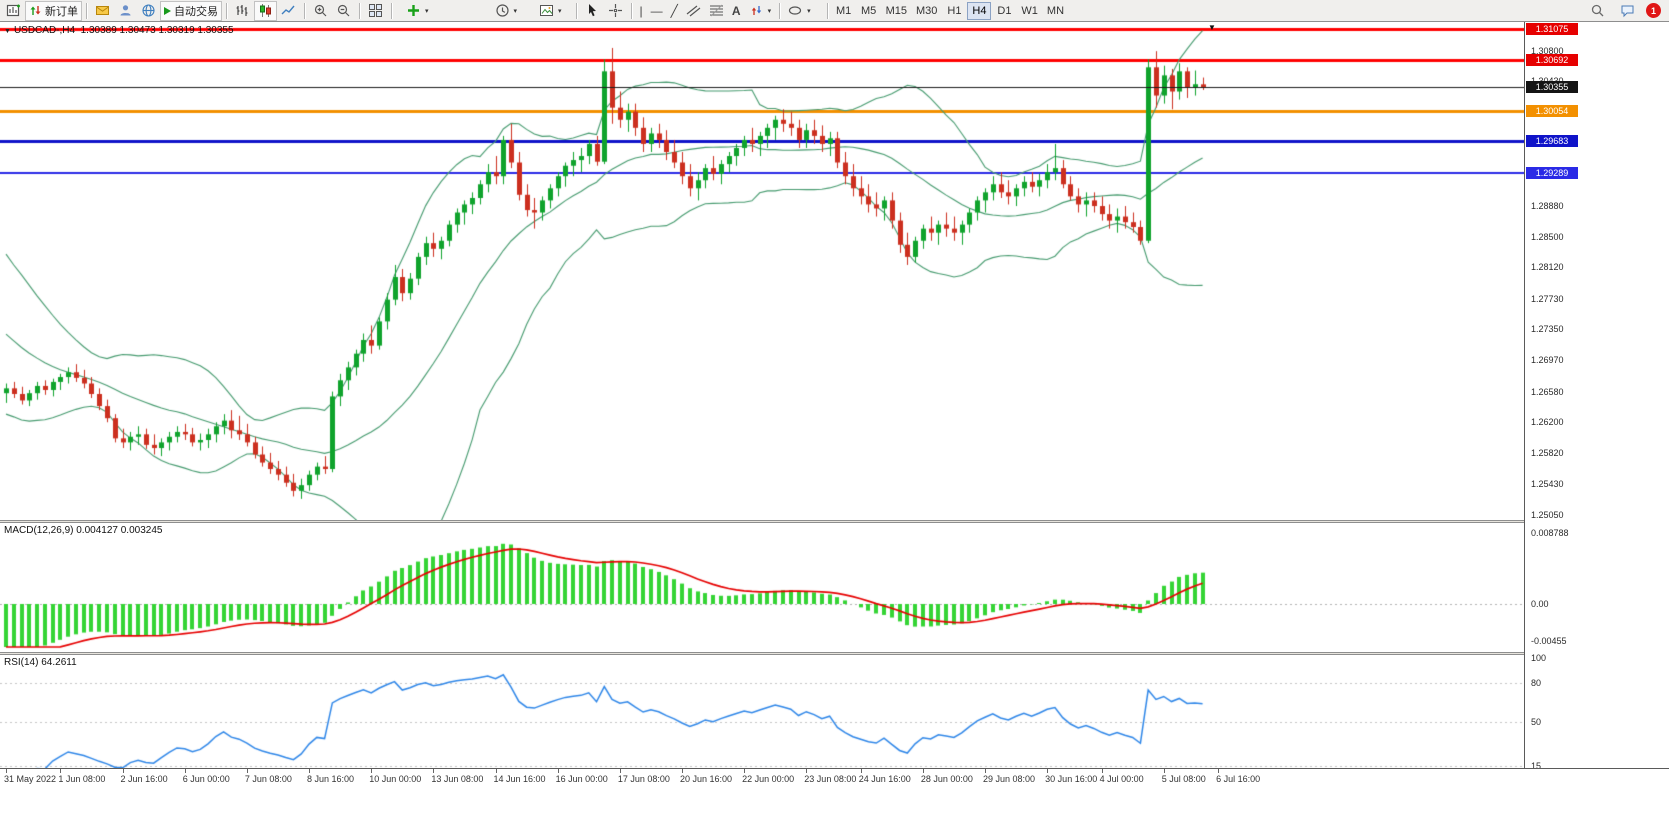  What do you see at coordinates (1055, 11) in the screenshot?
I see `tf-button-mn: MN` at bounding box center [1055, 11].